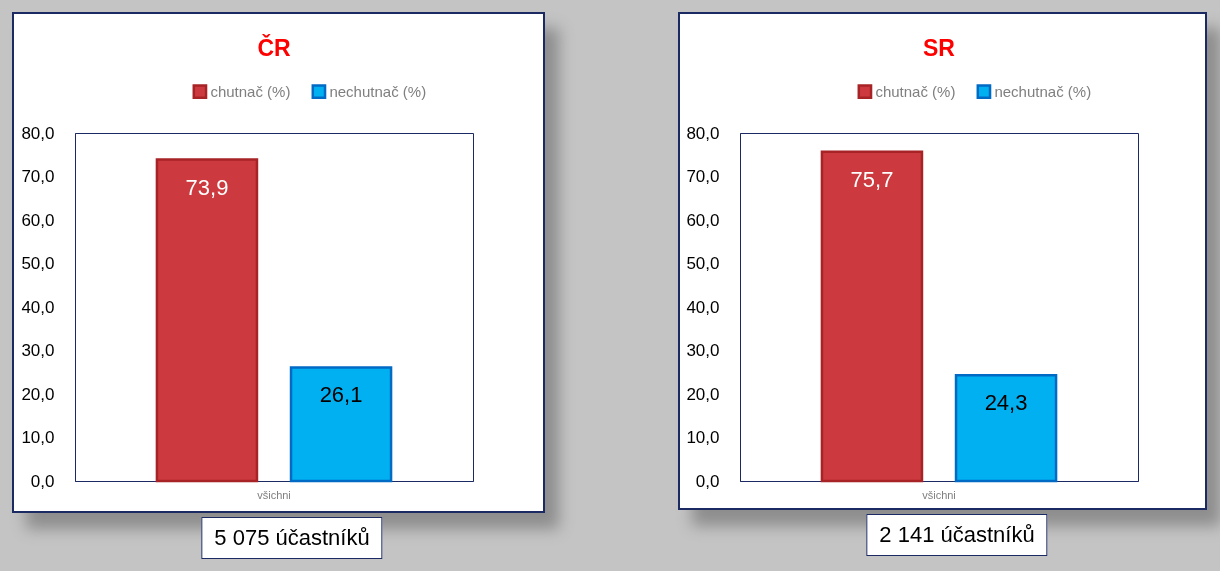  I want to click on text: 2 141 účastníků, so click(957, 535).